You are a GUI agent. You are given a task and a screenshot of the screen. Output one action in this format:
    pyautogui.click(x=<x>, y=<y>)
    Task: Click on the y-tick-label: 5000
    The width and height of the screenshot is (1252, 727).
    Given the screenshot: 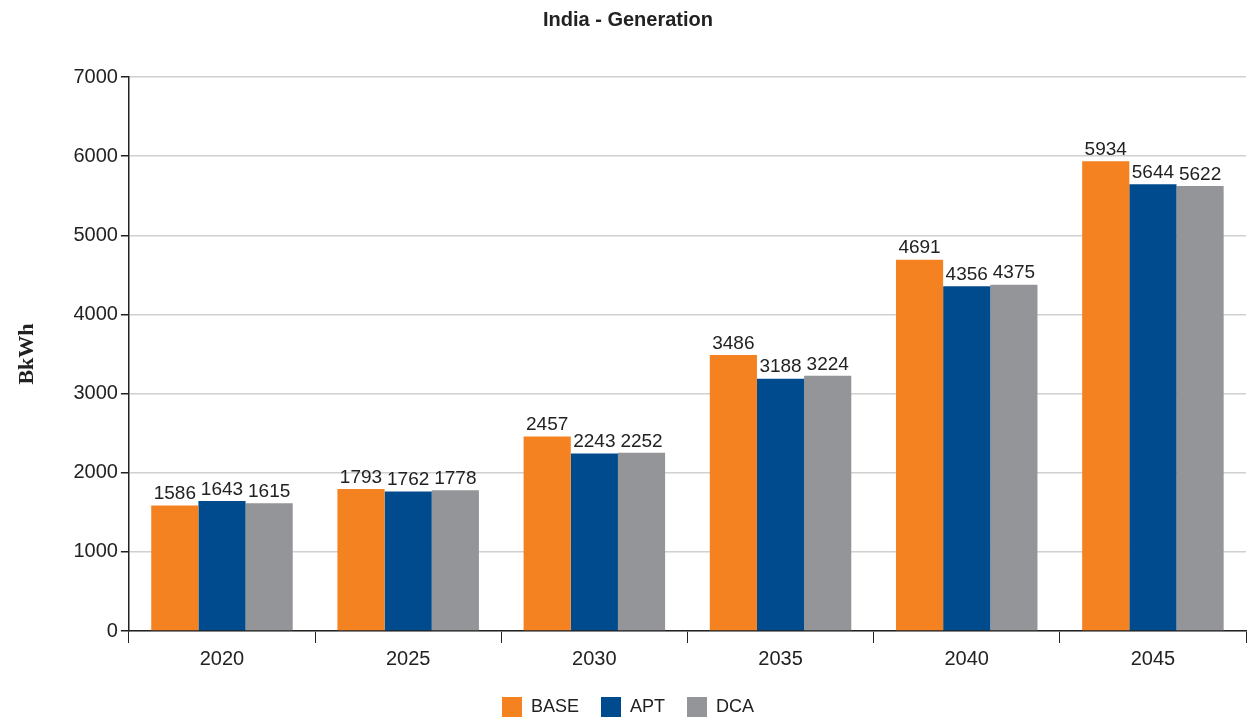 What is the action you would take?
    pyautogui.click(x=95, y=233)
    